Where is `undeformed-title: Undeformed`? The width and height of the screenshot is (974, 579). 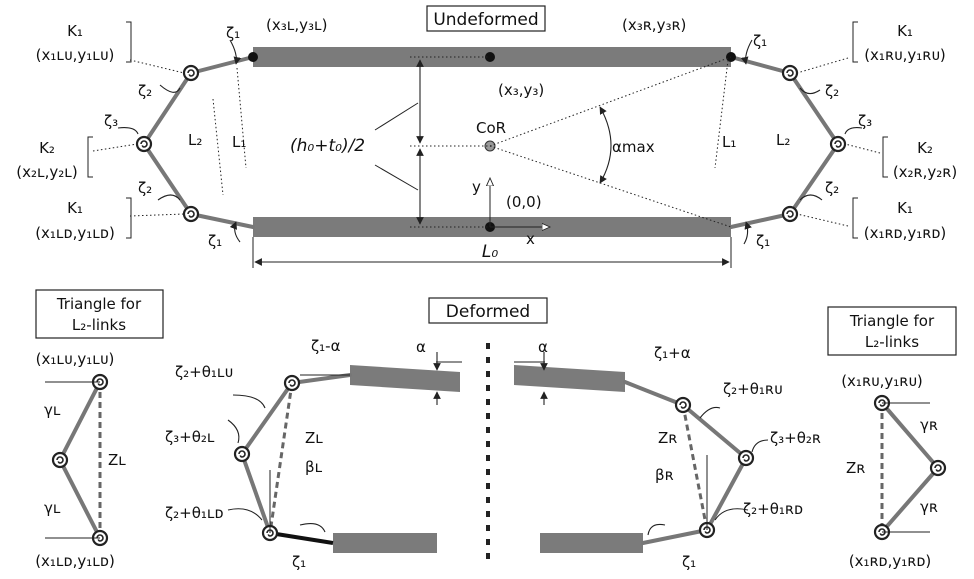 undeformed-title: Undeformed is located at coordinates (485, 20).